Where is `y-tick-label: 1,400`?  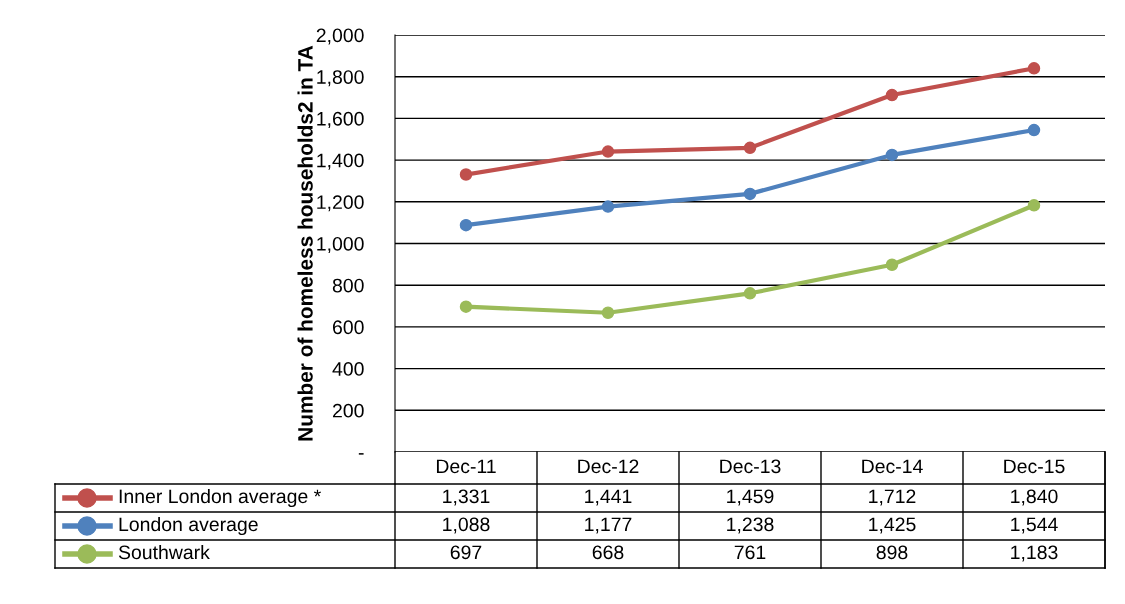
y-tick-label: 1,400 is located at coordinates (340, 161).